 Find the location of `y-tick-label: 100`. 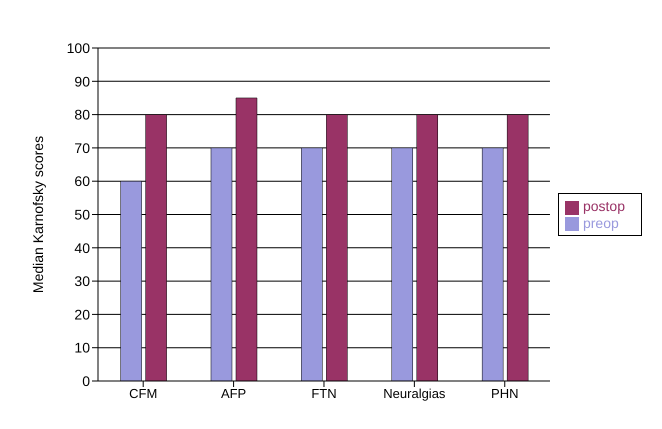

y-tick-label: 100 is located at coordinates (78, 48).